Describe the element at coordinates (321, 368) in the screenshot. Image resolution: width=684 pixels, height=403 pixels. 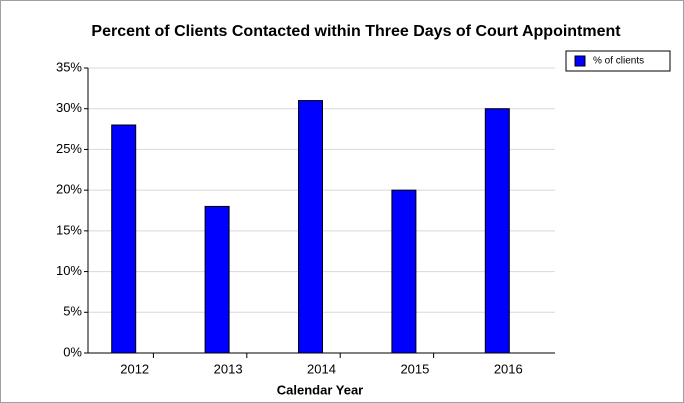
I see `x-tick-label: 2014` at that location.